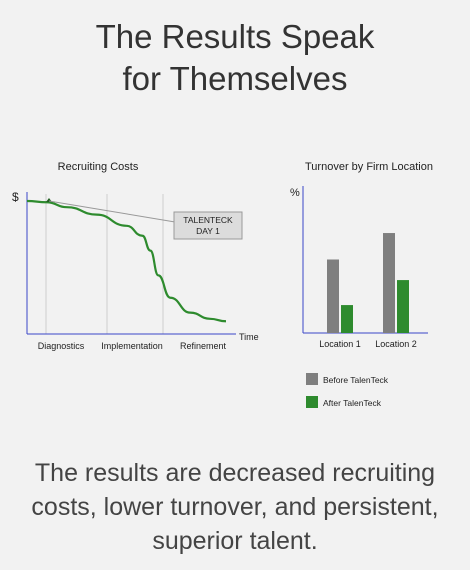 The width and height of the screenshot is (470, 570). Describe the element at coordinates (235, 78) in the screenshot. I see `page-title-line-2: for Themselves` at that location.